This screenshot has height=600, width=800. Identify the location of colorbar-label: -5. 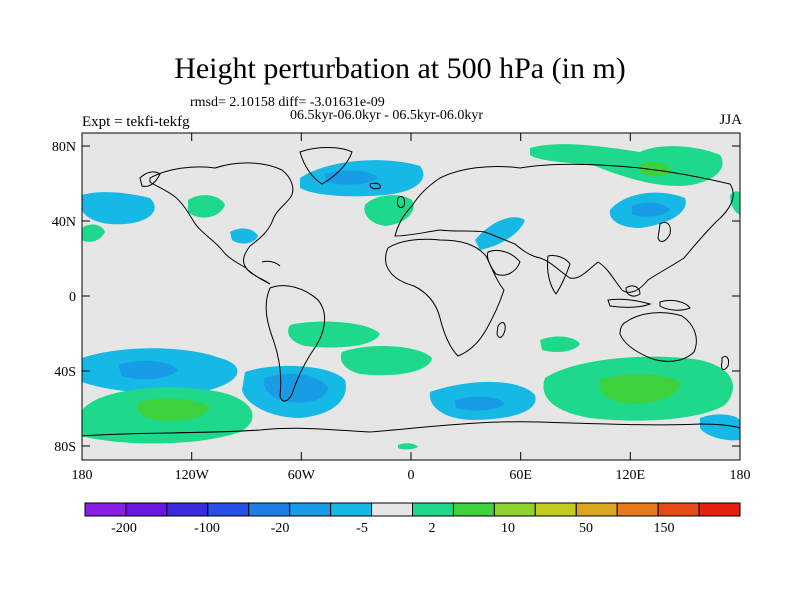
(362, 528).